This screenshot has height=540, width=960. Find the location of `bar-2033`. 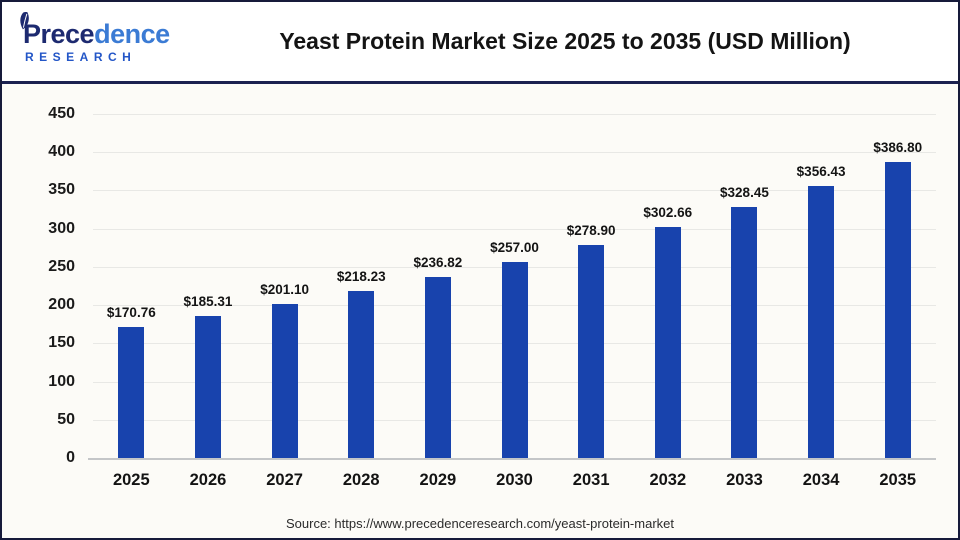

bar-2033 is located at coordinates (744, 332).